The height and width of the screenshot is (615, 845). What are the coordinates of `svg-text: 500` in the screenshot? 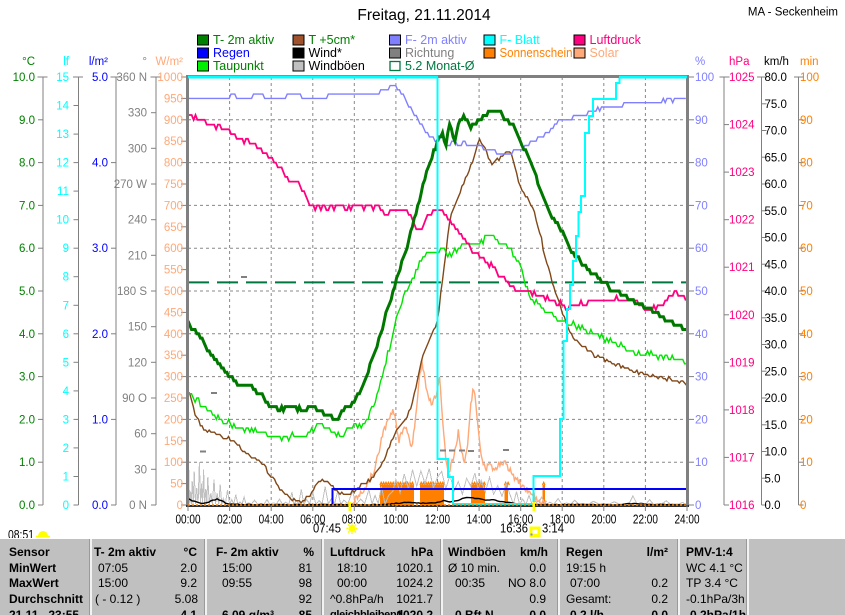 It's located at (173, 292).